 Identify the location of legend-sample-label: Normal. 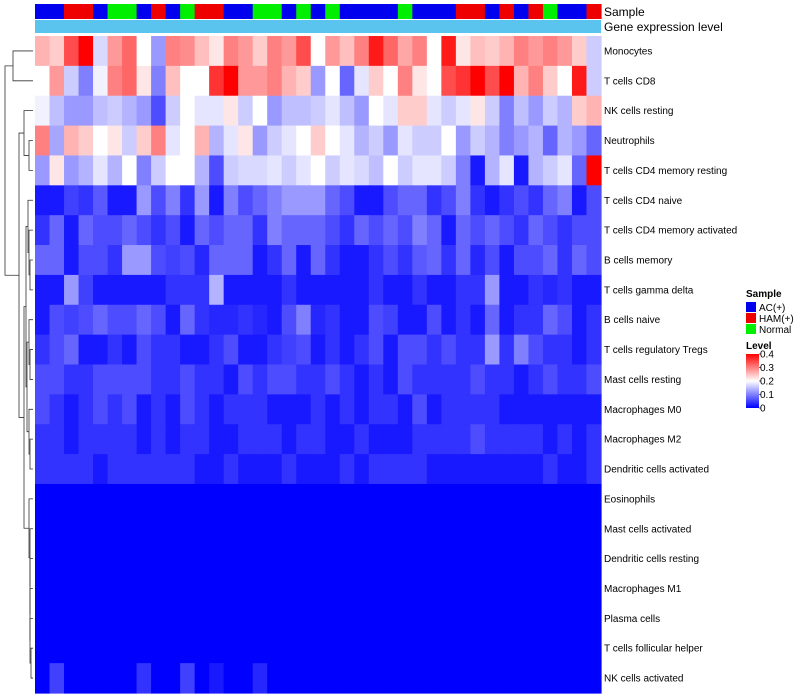
(775, 330).